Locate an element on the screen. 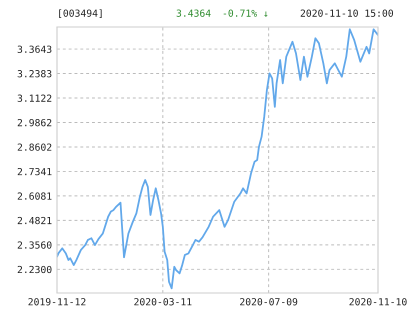 The image size is (415, 330). y-tick-label: 2.9862 is located at coordinates (35, 122).